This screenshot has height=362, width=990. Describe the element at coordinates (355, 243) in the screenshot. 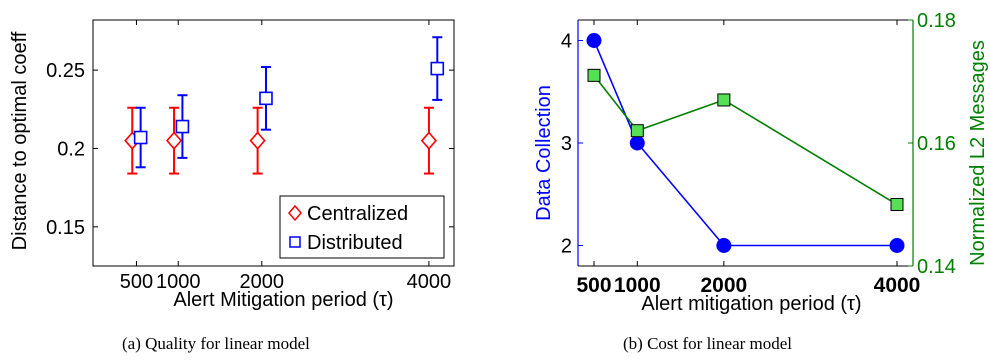

I see `legend-label-distributed: Distributed` at that location.